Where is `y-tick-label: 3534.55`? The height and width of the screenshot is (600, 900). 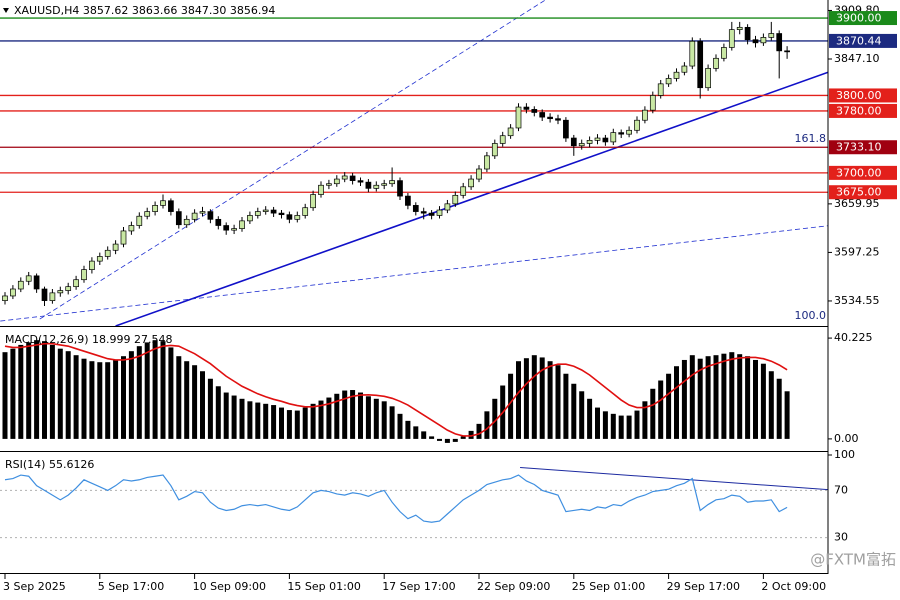 y-tick-label: 3534.55 is located at coordinates (857, 300).